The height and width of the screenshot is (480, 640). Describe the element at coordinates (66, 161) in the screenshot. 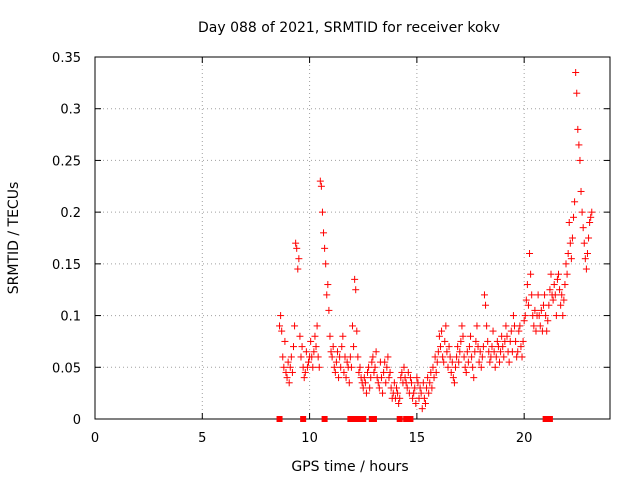

I see `y-tick-label: 0.25` at that location.